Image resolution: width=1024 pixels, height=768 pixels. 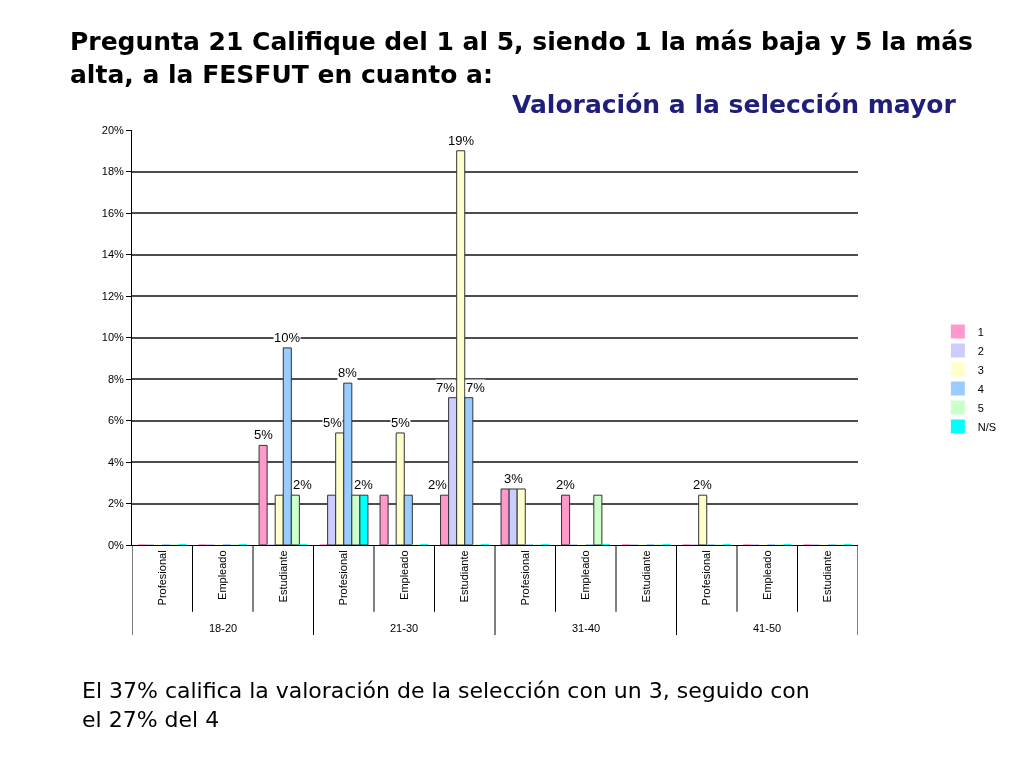 I want to click on y-tick-label: 12%, so click(x=112, y=295).